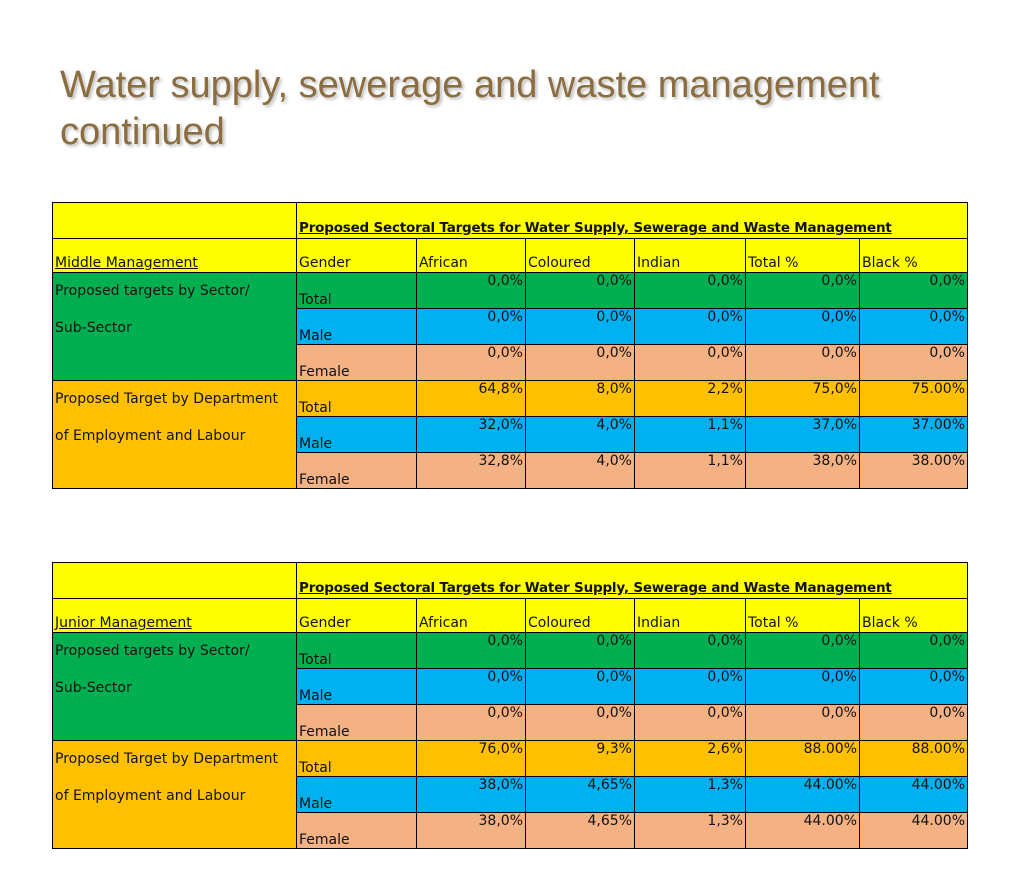  I want to click on value-cell: 2,6%, so click(690, 758).